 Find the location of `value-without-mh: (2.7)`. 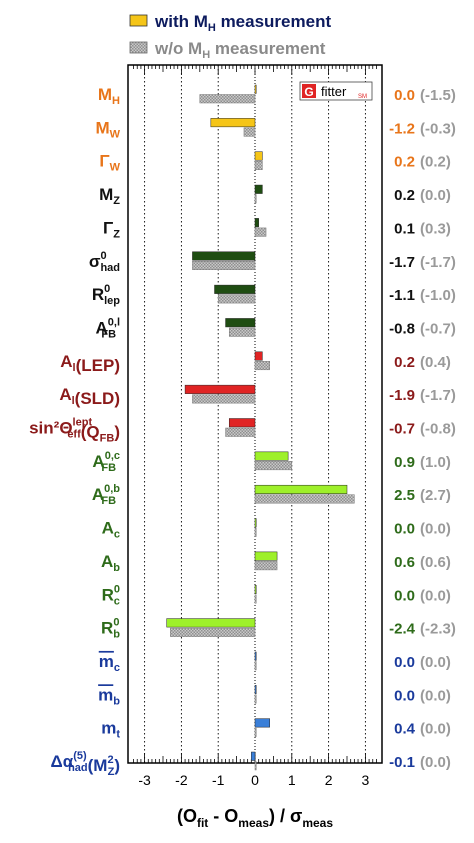

value-without-mh: (2.7) is located at coordinates (435, 495).